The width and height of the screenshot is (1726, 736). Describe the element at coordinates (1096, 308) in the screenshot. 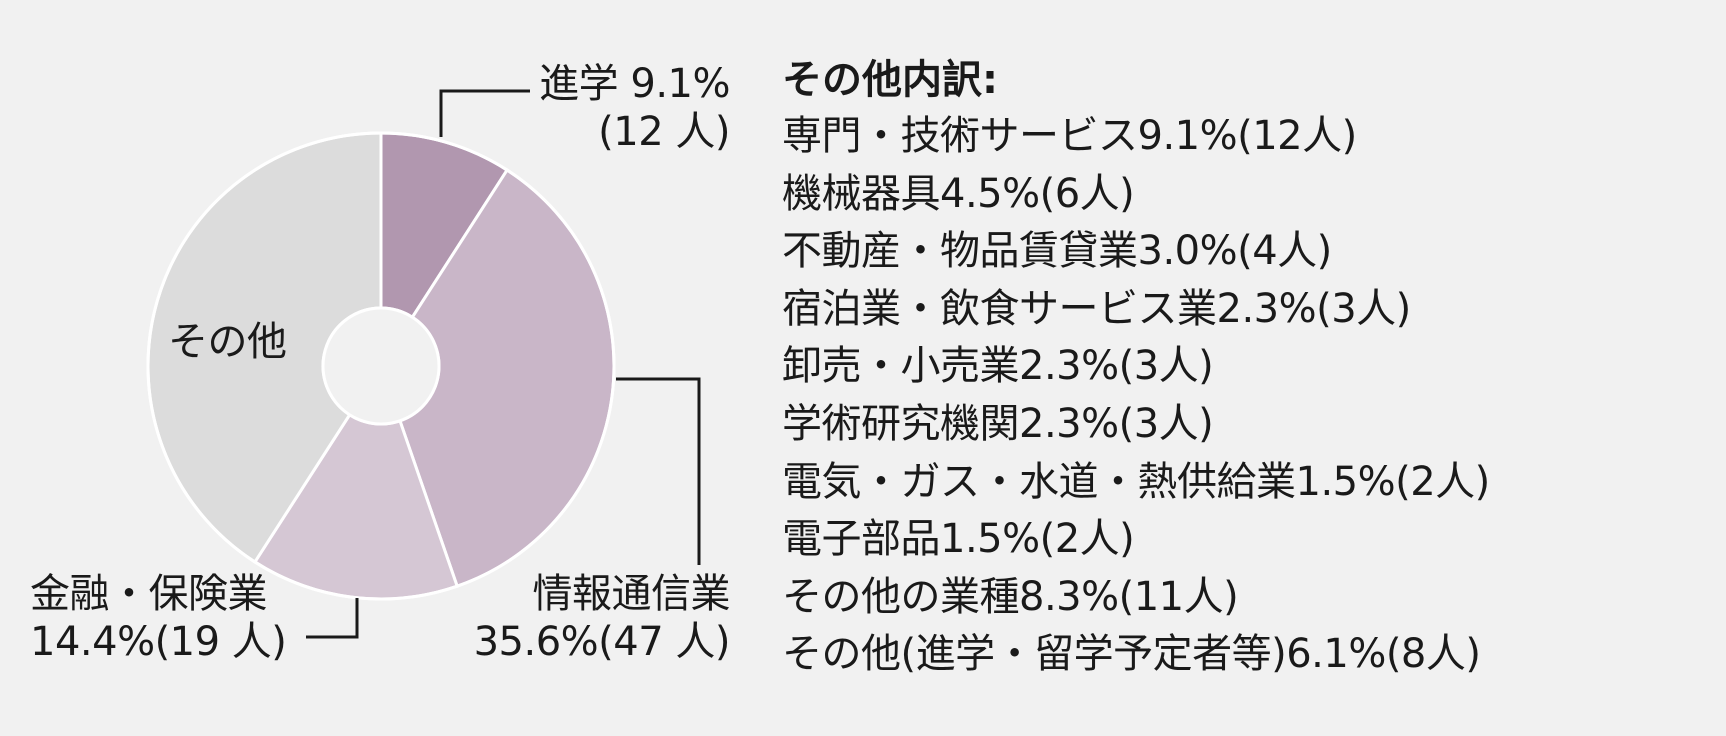

I see `other-breakdown-item: 宿泊業・飲食サービス業2.3%(3人)` at that location.